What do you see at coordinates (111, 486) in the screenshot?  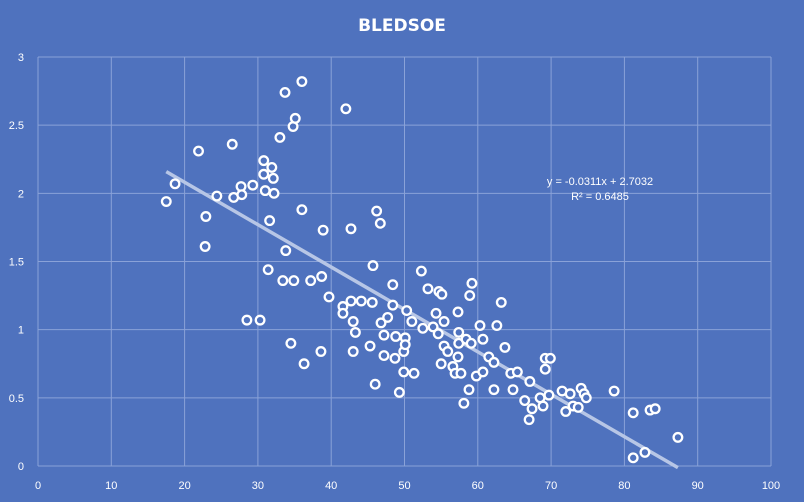 I see `x-tick-label: 10` at bounding box center [111, 486].